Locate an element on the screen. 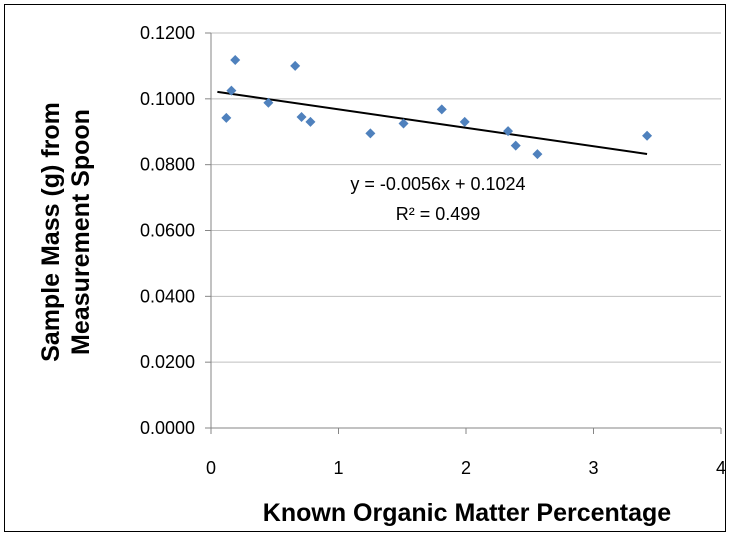 This screenshot has height=537, width=732. x-axis-title: Known Organic Matter Percentage is located at coordinates (467, 513).